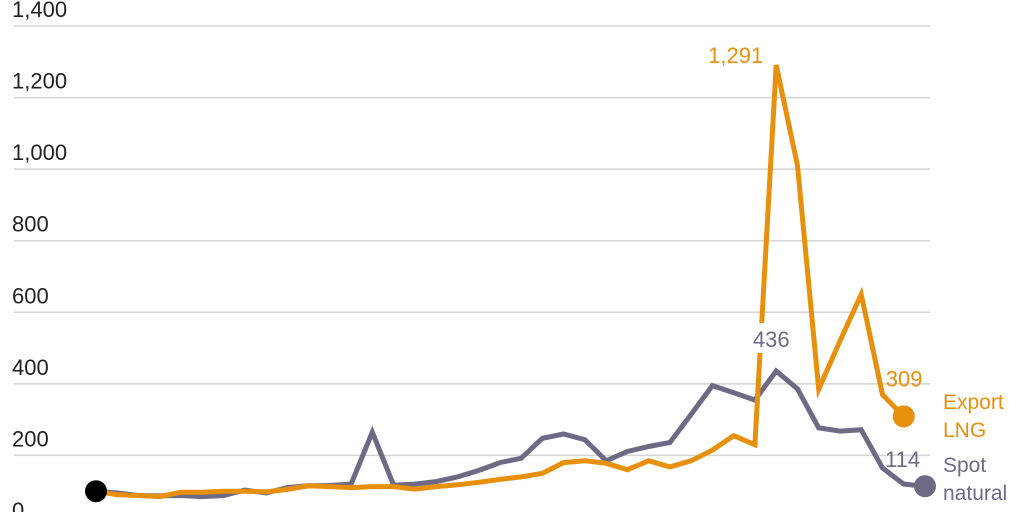 The image size is (1024, 512). Describe the element at coordinates (975, 448) in the screenshot. I see `series-legend: Export LNG Spot natural` at that location.